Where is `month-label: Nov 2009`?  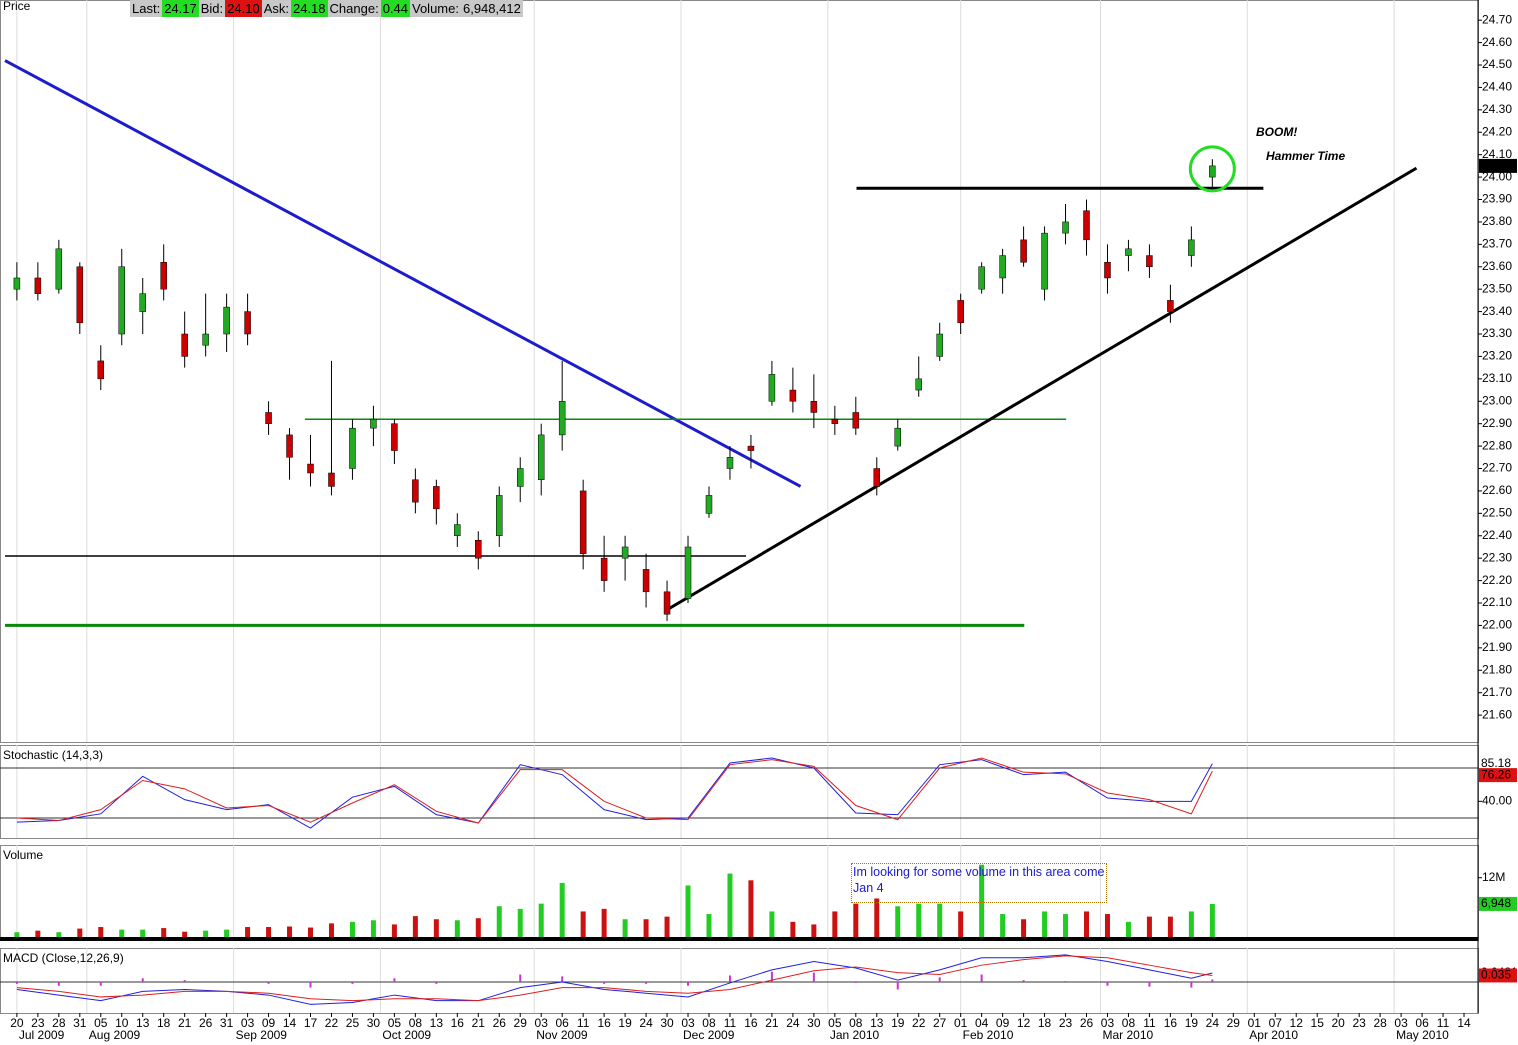
month-label: Nov 2009 is located at coordinates (562, 1035).